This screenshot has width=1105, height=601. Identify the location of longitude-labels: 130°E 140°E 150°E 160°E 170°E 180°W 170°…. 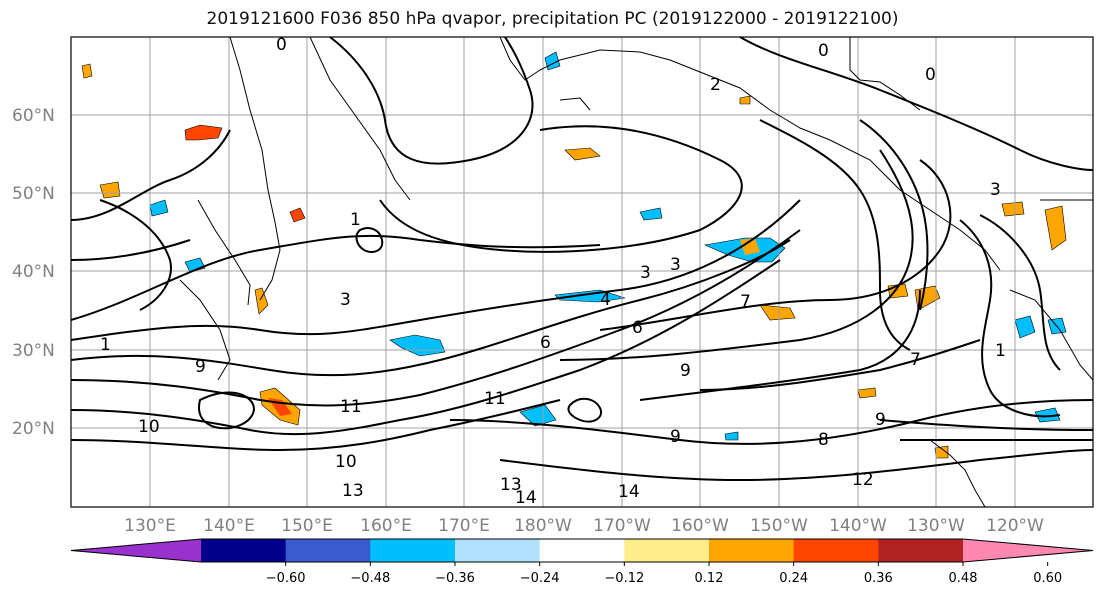
(584, 526).